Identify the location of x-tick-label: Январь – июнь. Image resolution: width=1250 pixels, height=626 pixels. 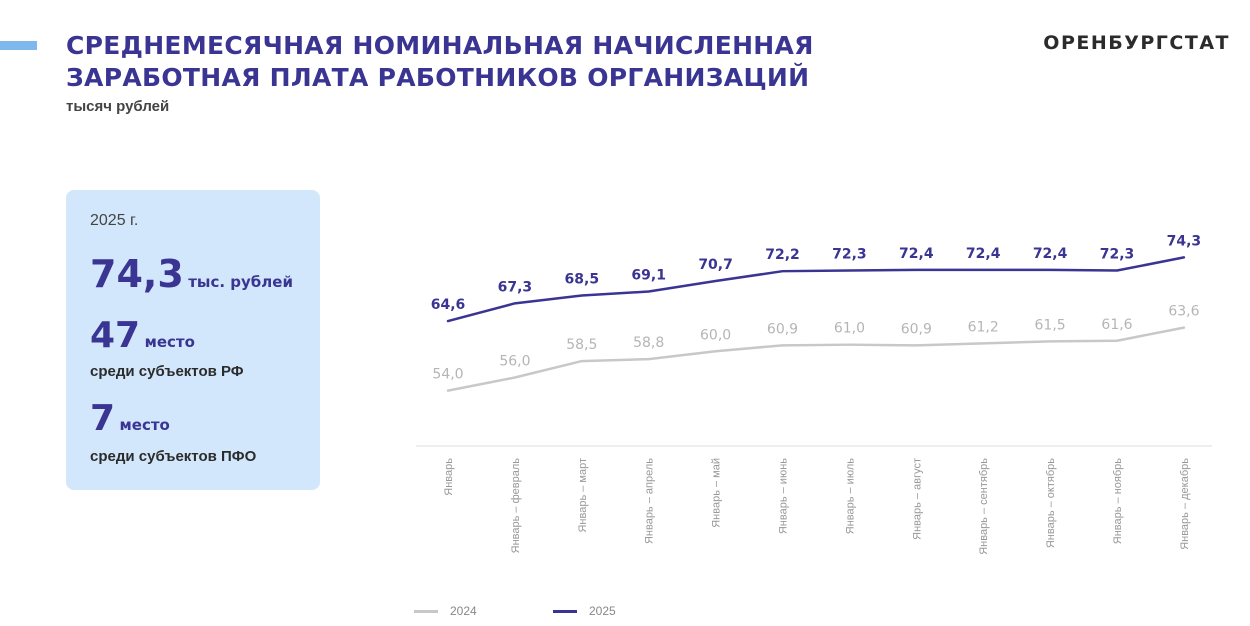
(784, 496).